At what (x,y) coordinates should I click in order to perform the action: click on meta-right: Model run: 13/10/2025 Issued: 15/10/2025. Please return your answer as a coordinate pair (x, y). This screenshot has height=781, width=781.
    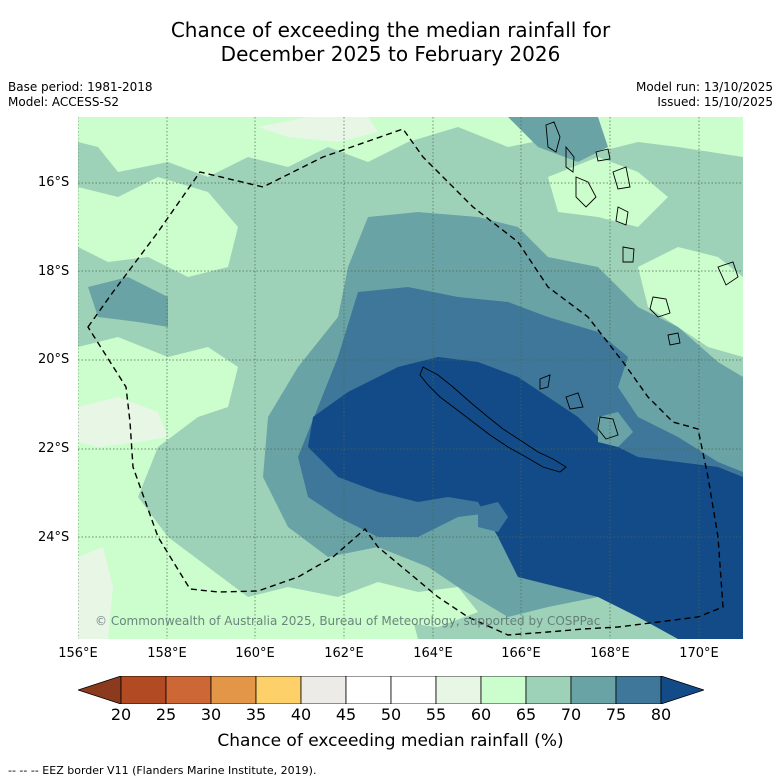
    Looking at the image, I should click on (704, 95).